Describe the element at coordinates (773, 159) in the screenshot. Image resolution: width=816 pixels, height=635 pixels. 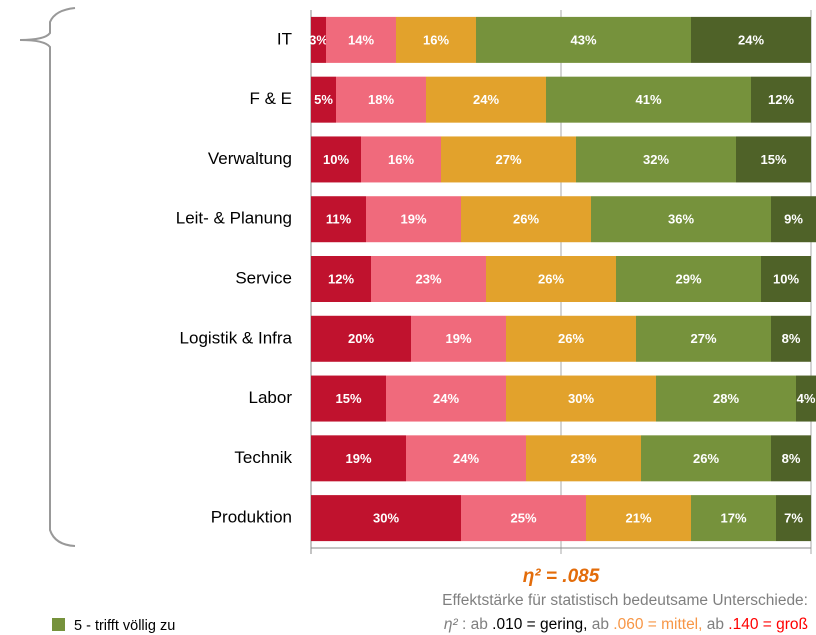
I see `data-label: 15%` at that location.